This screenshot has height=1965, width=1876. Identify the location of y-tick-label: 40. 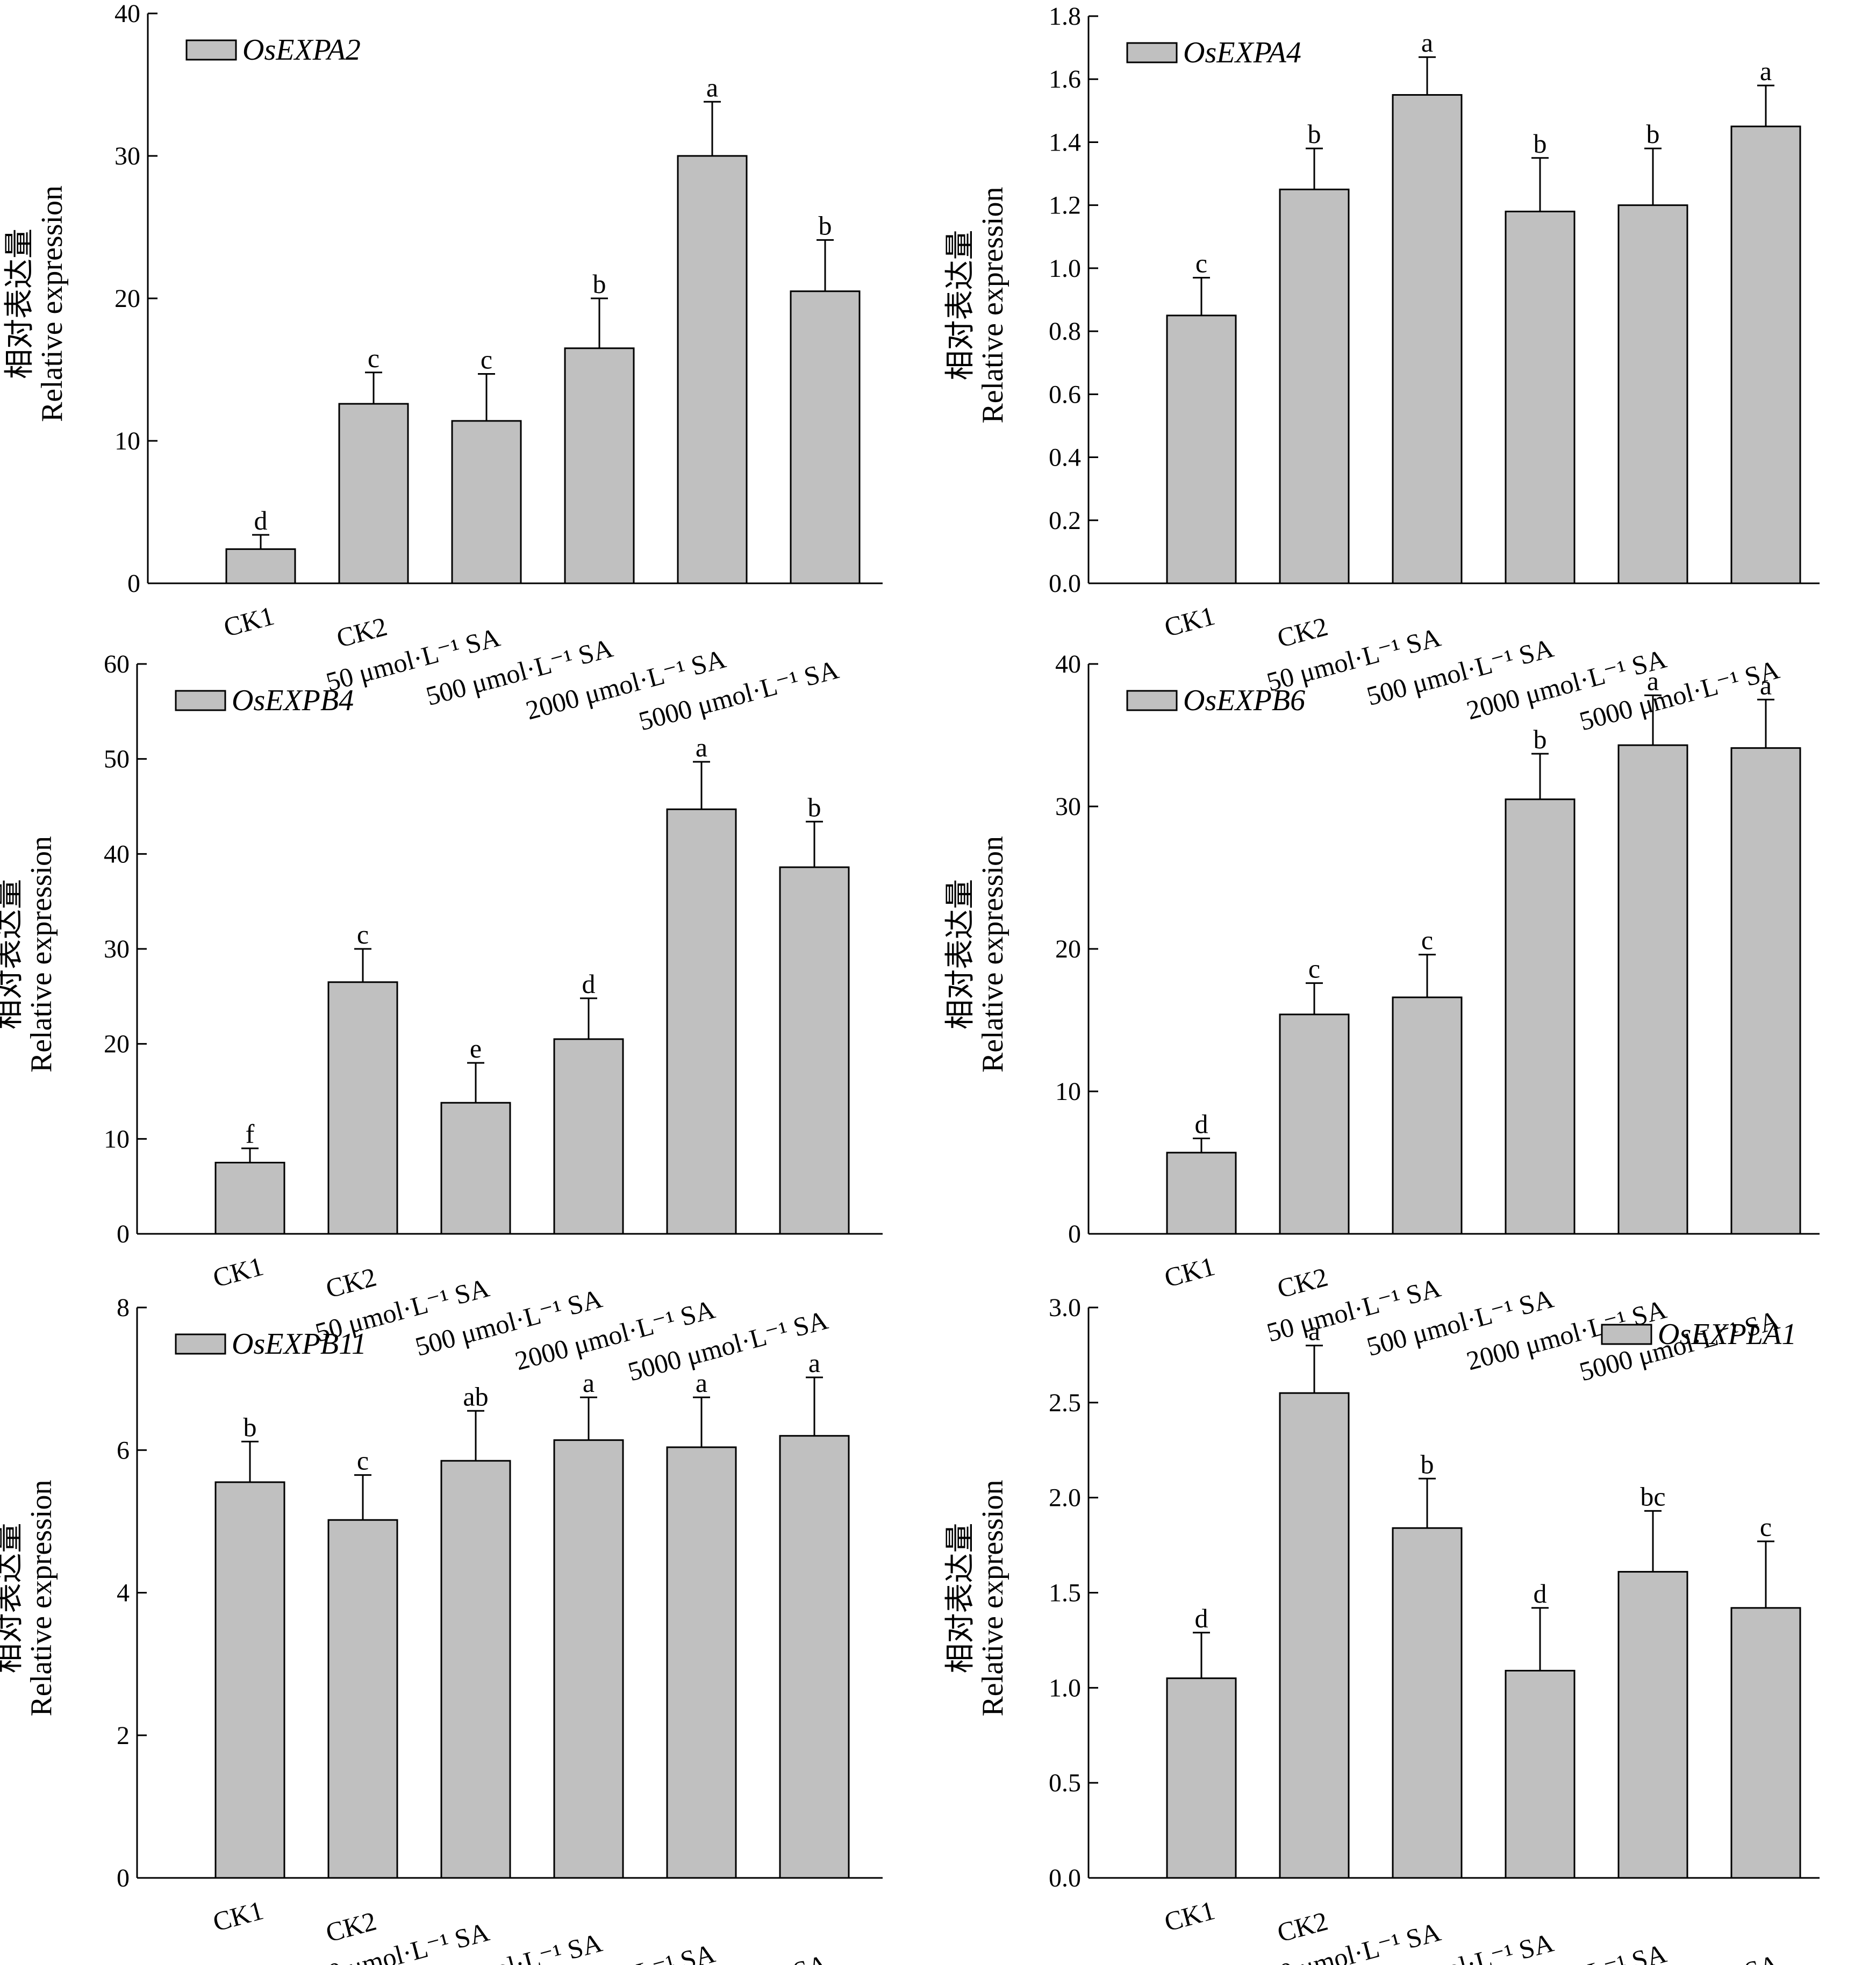
(1068, 664).